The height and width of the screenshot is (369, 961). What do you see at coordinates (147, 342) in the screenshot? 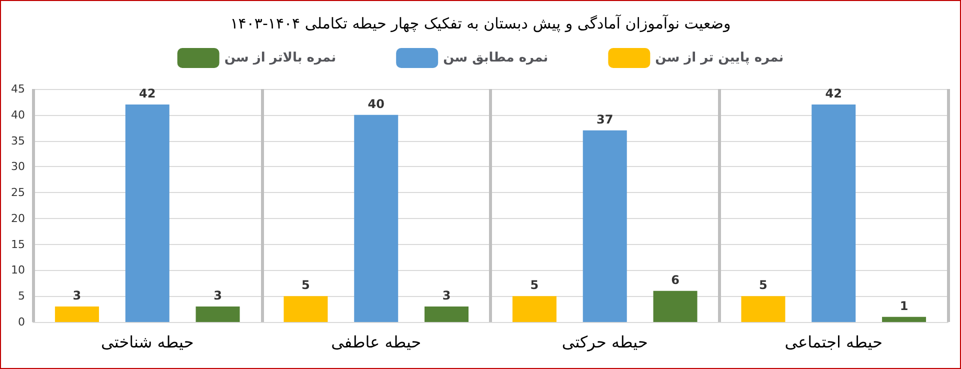
I see `x-tick-label: حیطه شناختی` at bounding box center [147, 342].